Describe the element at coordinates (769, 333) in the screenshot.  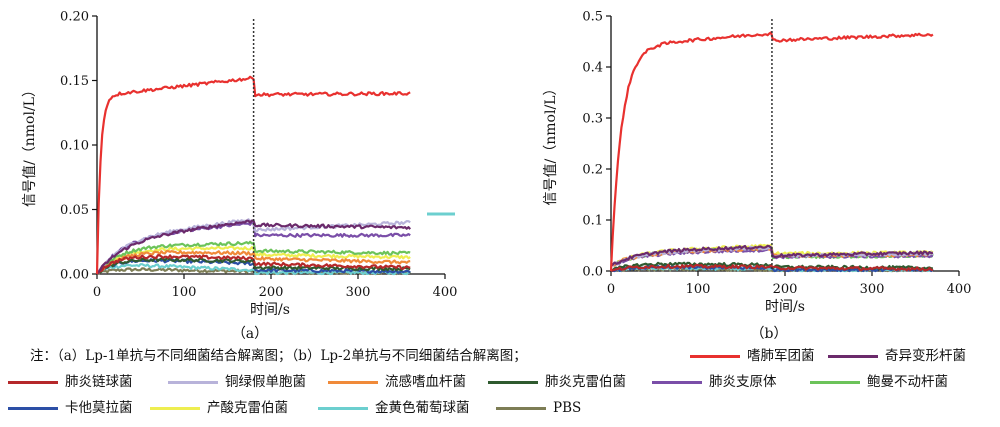
I see `panel-caption: （b）` at that location.